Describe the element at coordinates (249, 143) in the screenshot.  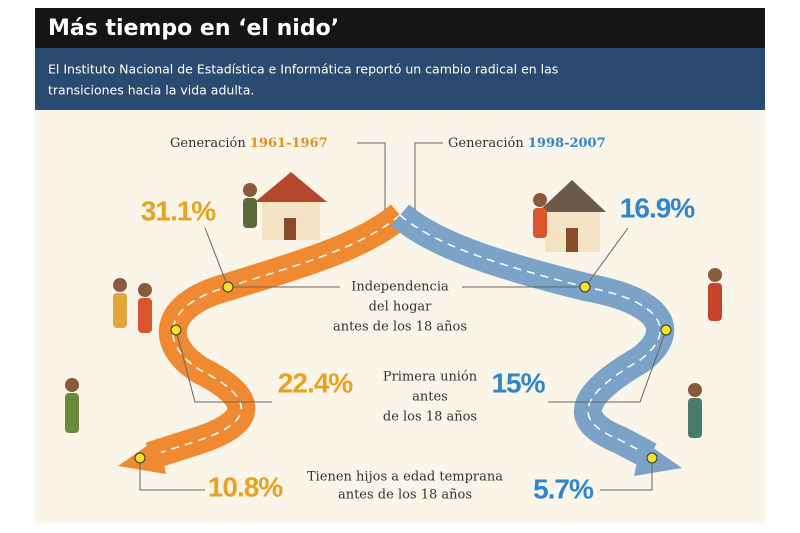
I see `generation-label: Generación 1961-1967` at that location.